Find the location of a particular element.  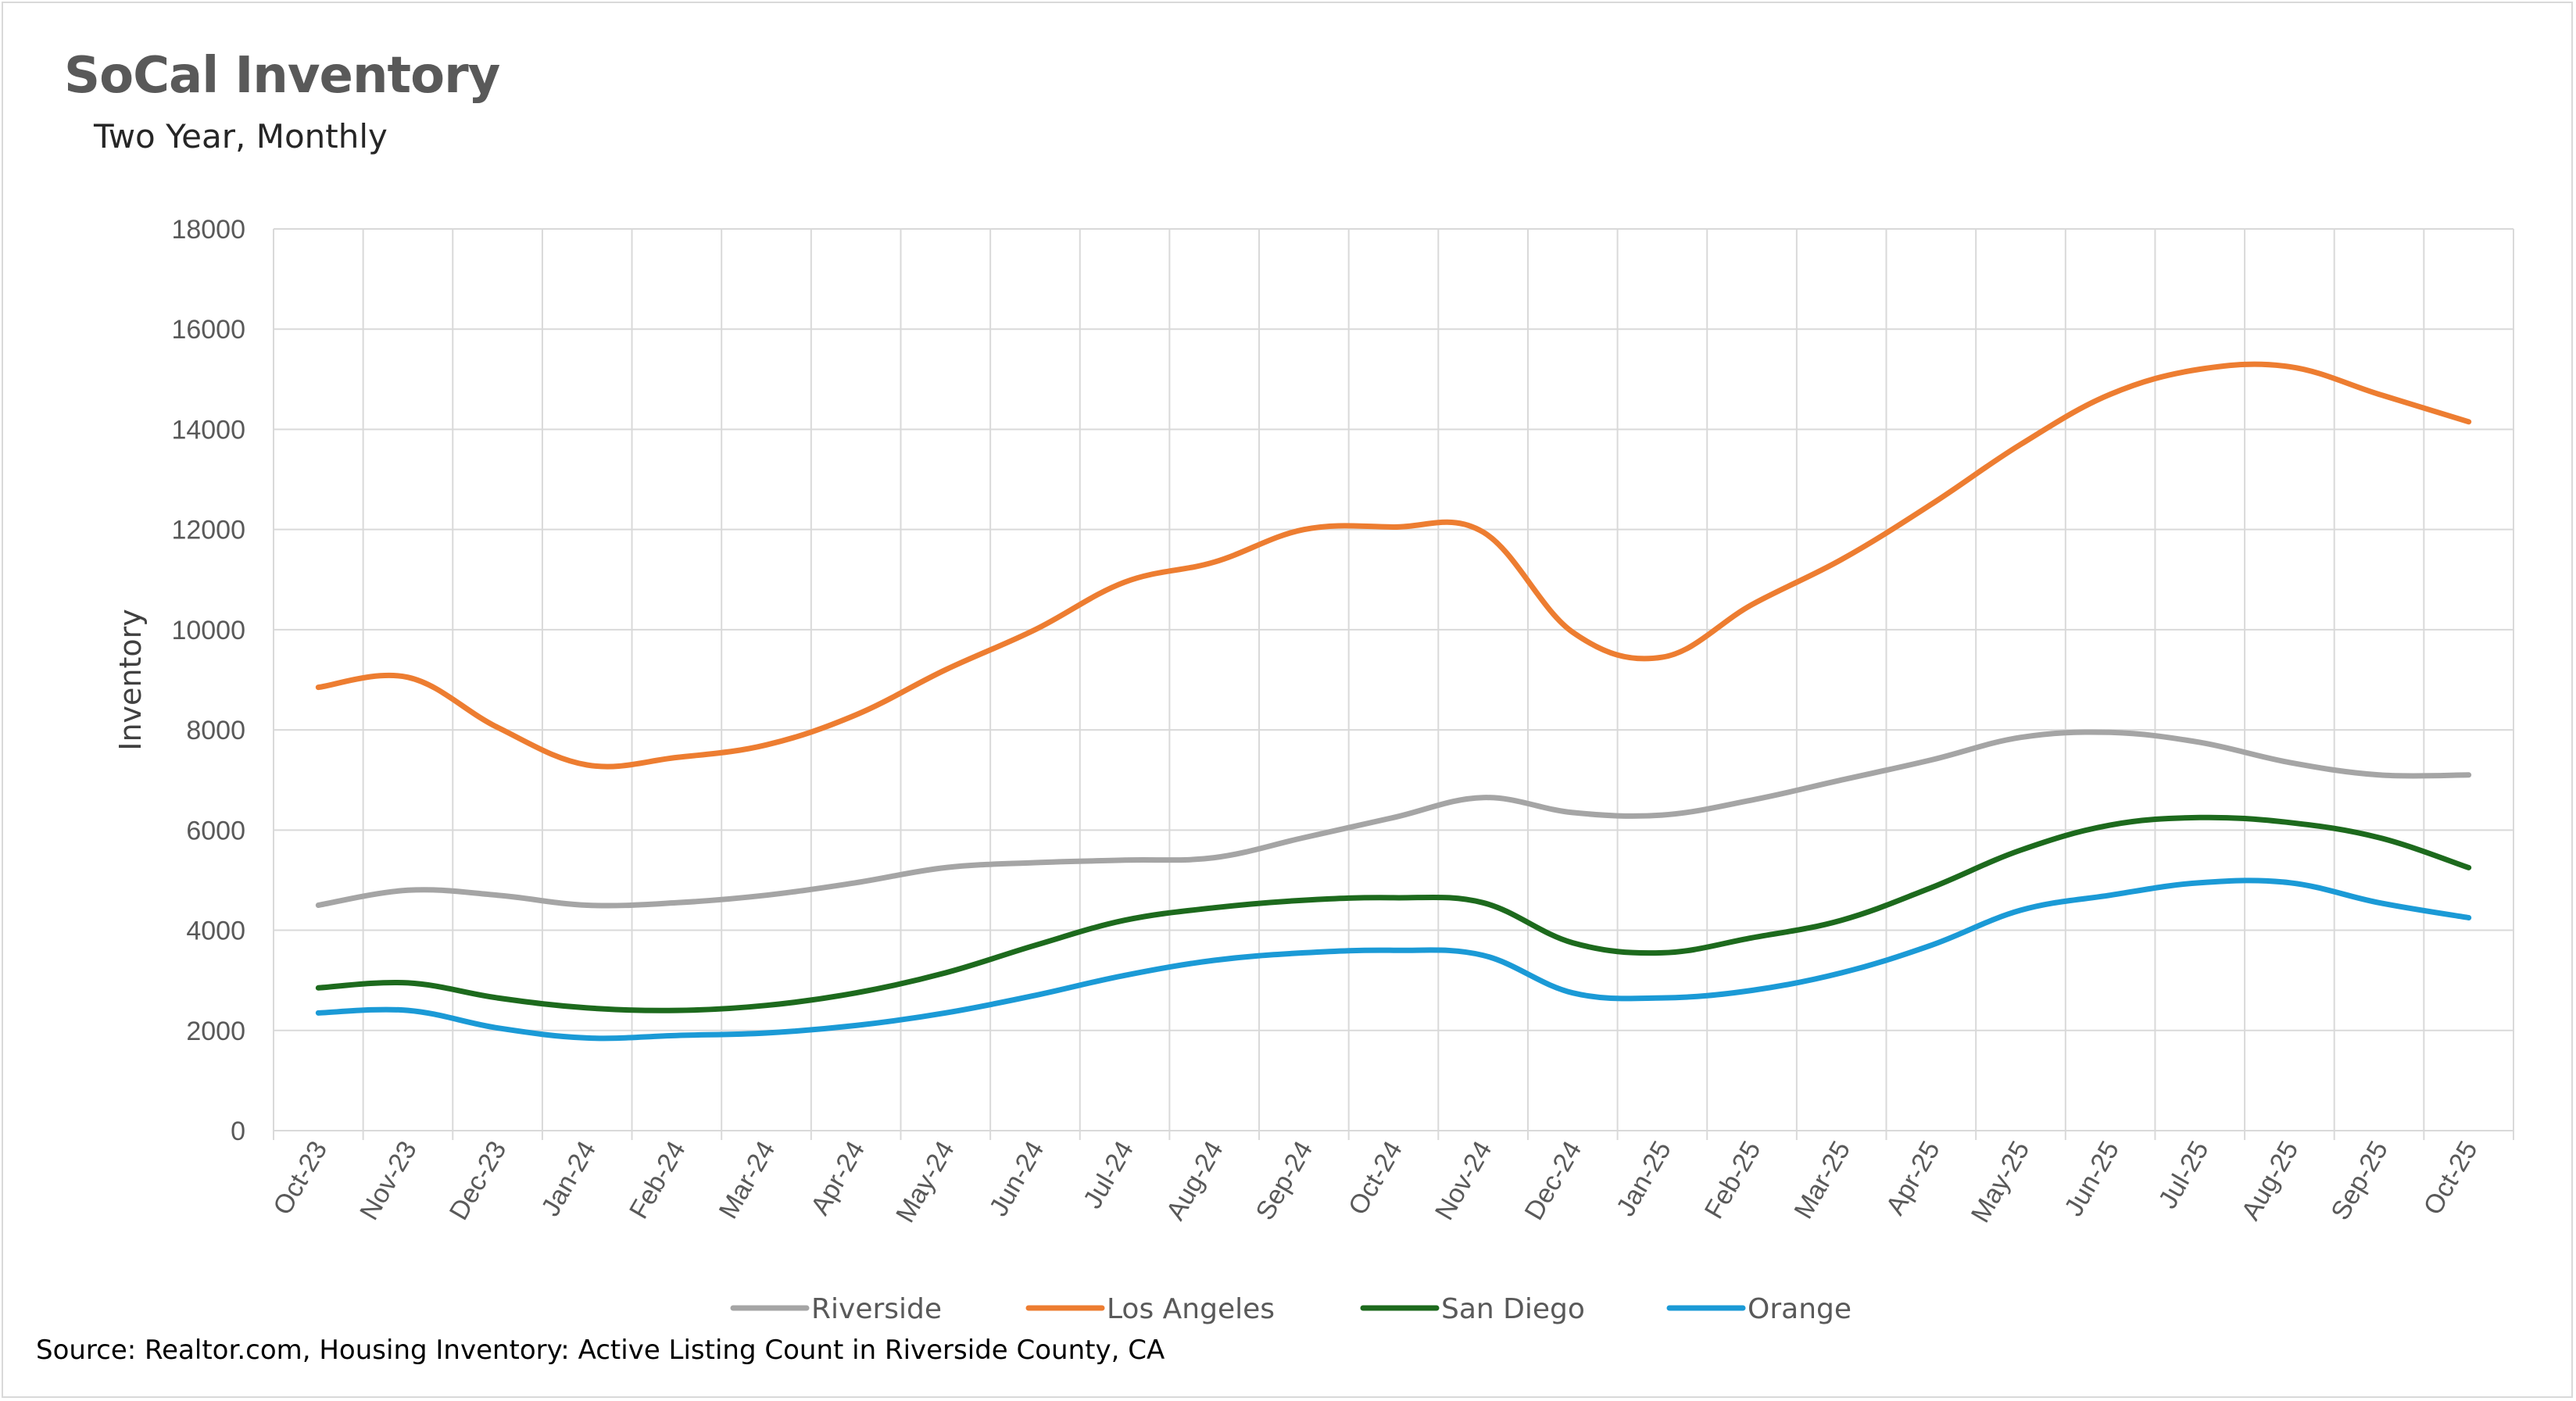

x-tick-label: Mar-25 is located at coordinates (1822, 1180).